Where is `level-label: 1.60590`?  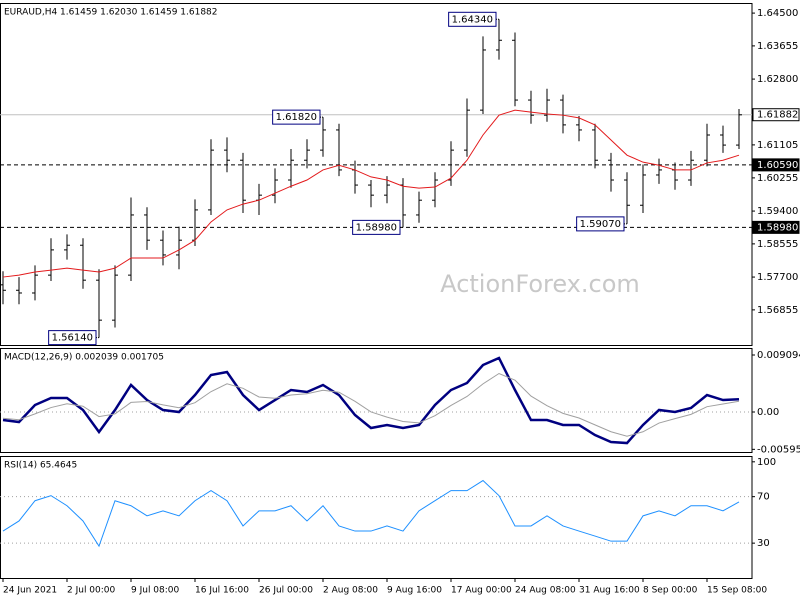
level-label: 1.60590 is located at coordinates (777, 165).